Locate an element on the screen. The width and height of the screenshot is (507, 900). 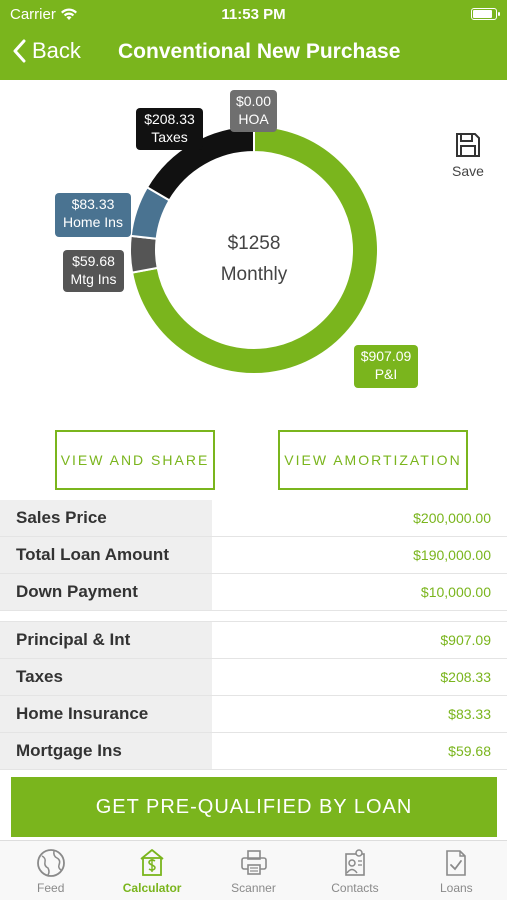
taxes-value: $208.33 is located at coordinates (169, 119).